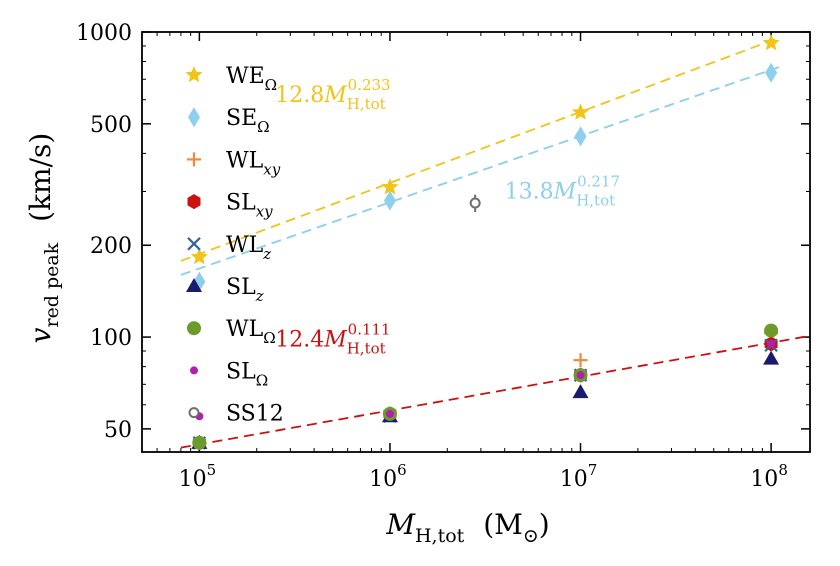  What do you see at coordinates (248, 248) in the screenshot?
I see `legend-label-4: WLz` at bounding box center [248, 248].